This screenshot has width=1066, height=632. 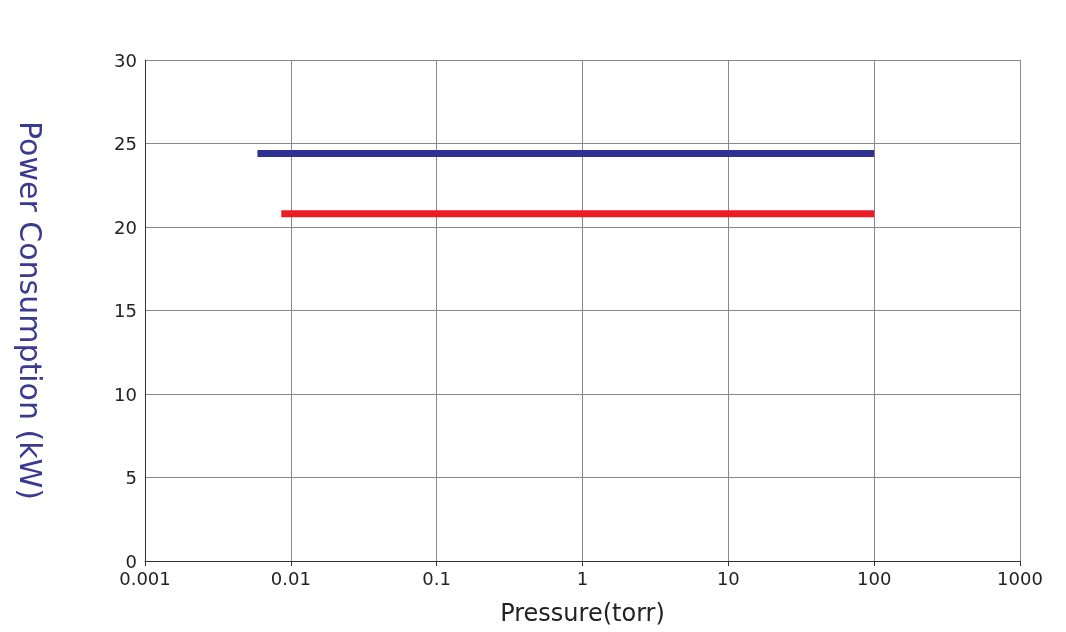 I want to click on y-axis-title: Power Consumption (kW), so click(x=30, y=310).